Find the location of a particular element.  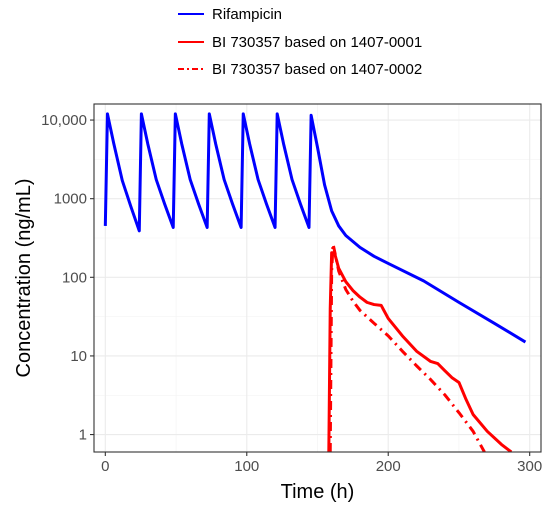

legend-label-1: Rifampicin is located at coordinates (247, 14).